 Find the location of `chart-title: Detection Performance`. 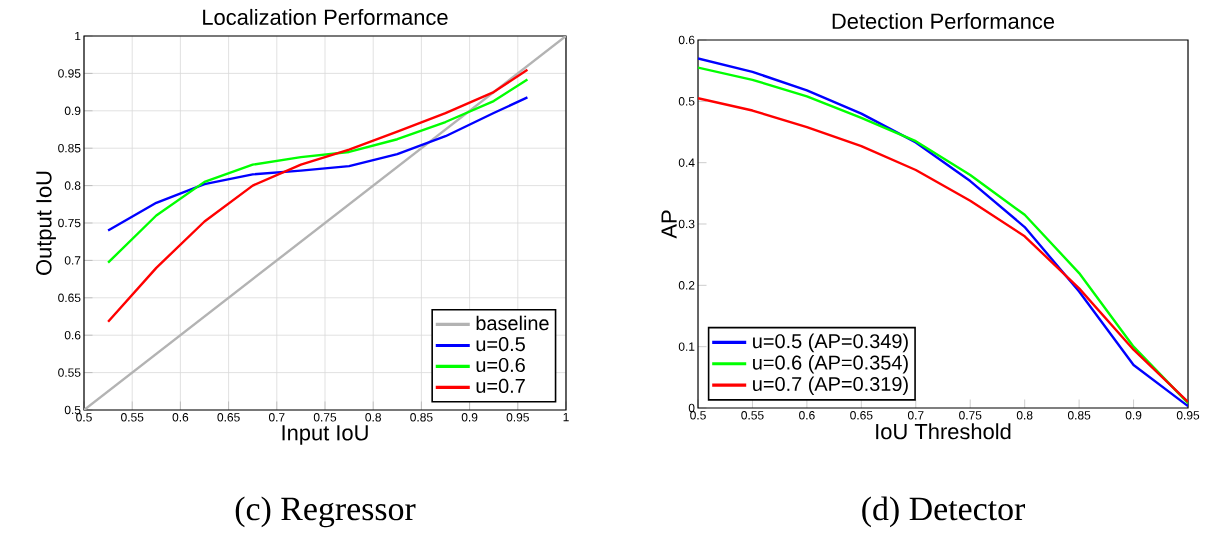

chart-title: Detection Performance is located at coordinates (943, 20).